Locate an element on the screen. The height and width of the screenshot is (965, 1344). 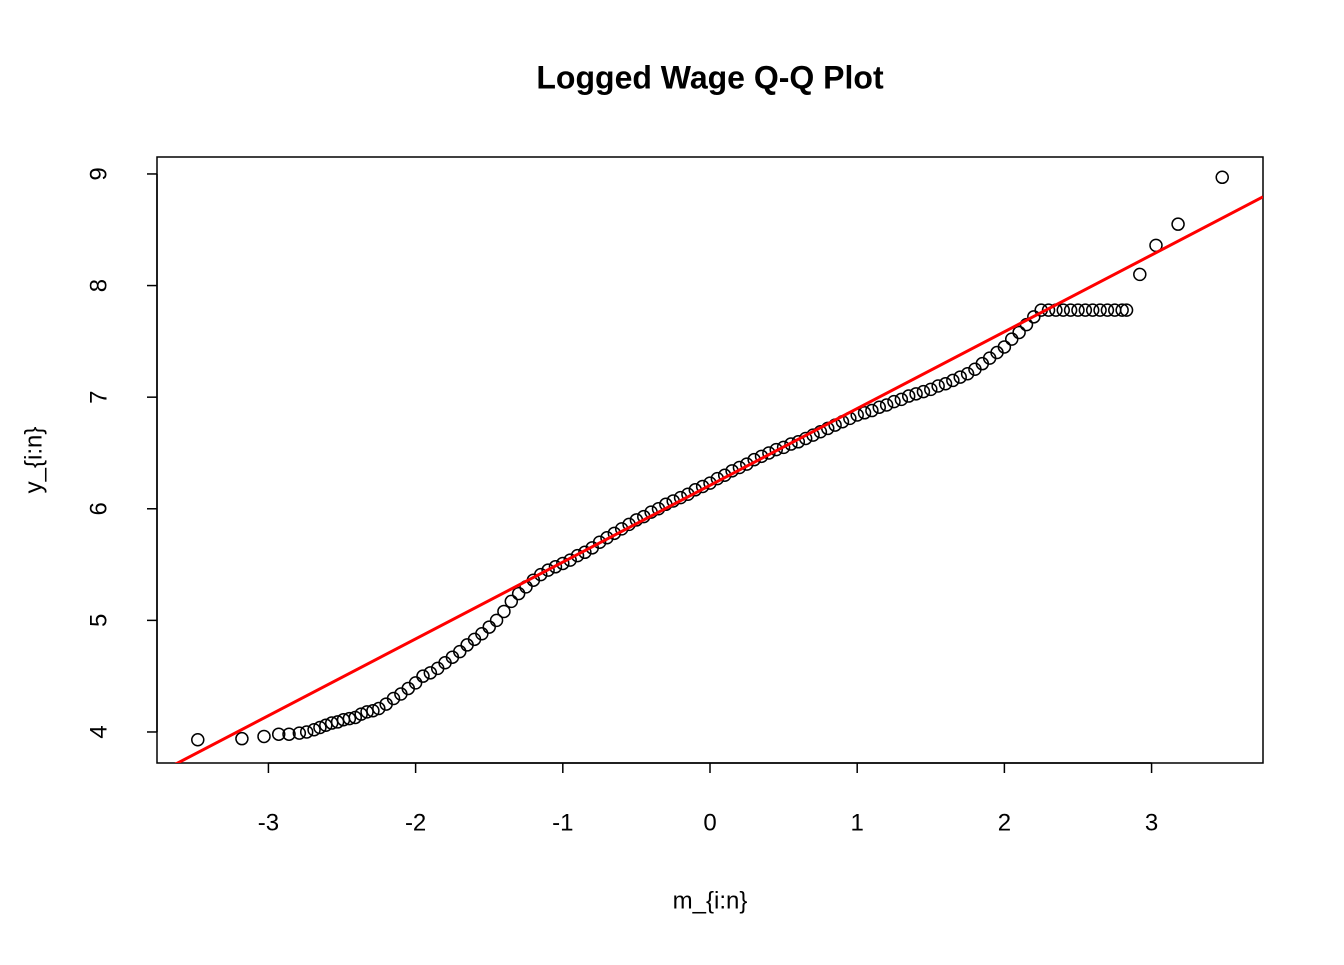
x-tick-label: 3 is located at coordinates (1151, 822).